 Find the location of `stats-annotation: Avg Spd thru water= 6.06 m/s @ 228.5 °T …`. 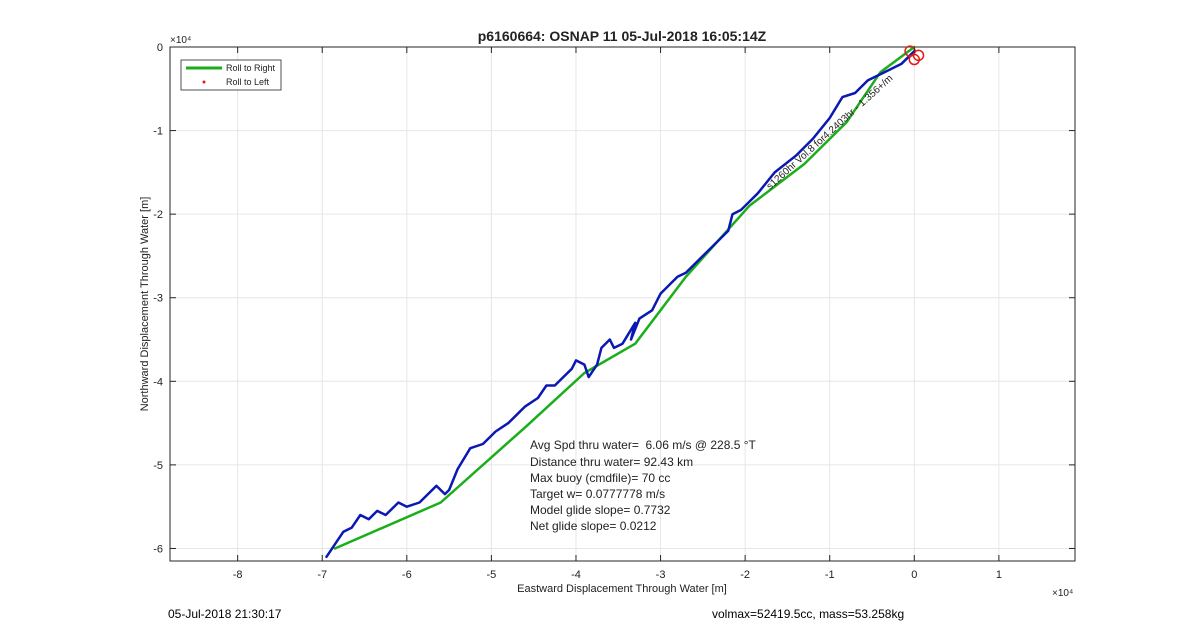

stats-annotation: Avg Spd thru water= 6.06 m/s @ 228.5 °T … is located at coordinates (643, 485).